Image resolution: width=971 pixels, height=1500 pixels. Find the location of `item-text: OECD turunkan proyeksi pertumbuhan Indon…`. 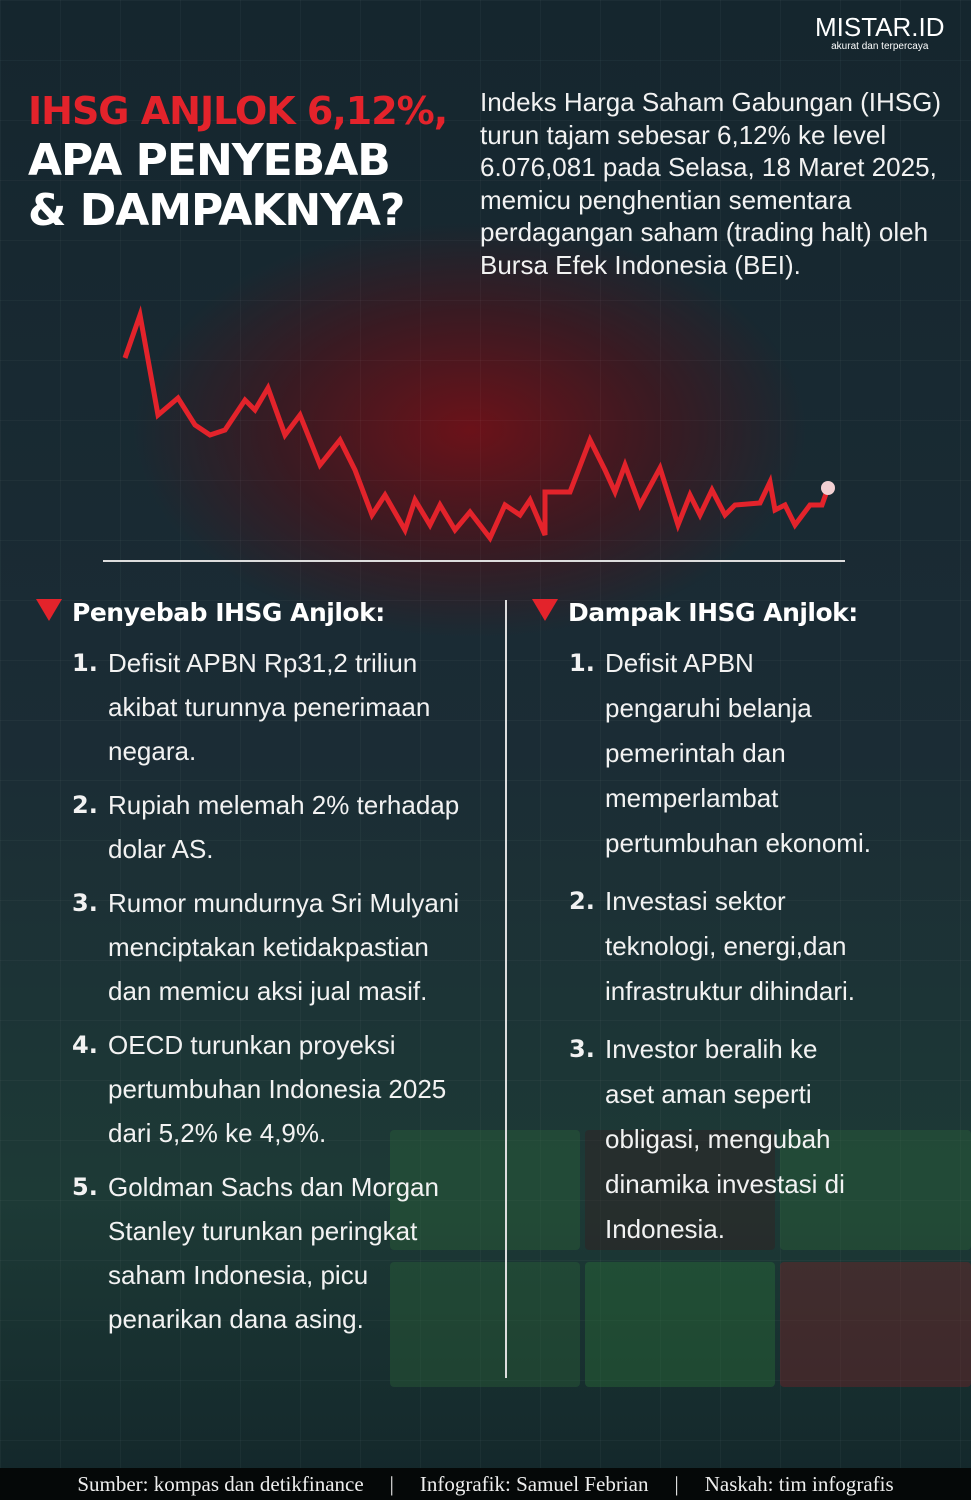

item-text: OECD turunkan proyeksi pertumbuhan Indon… is located at coordinates (277, 1089).